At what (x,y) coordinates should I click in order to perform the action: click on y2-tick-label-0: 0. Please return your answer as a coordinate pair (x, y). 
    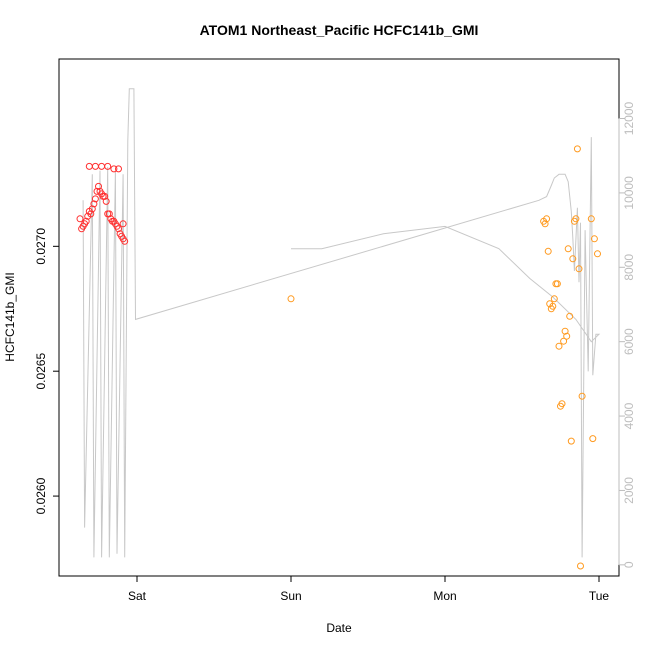
    Looking at the image, I should click on (629, 564).